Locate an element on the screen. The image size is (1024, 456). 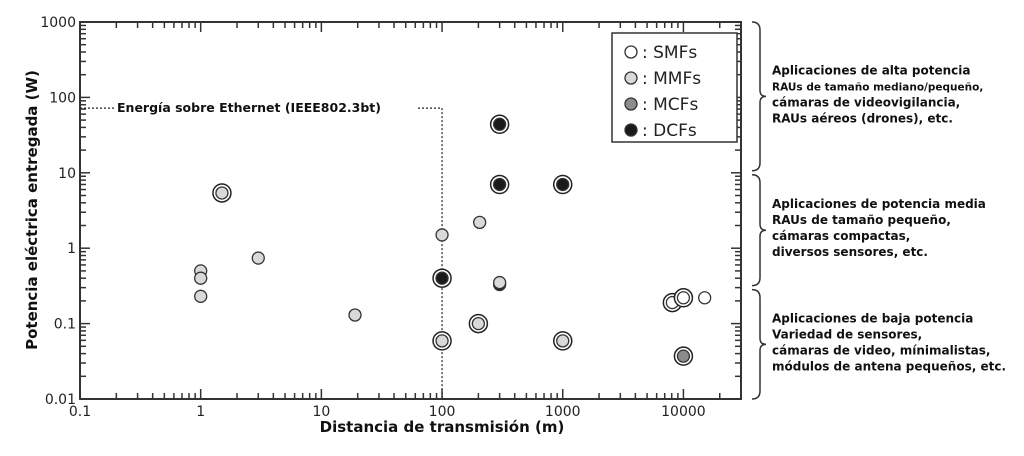
side-panel-line: RAUs de tamaño mediano/pequeño, is located at coordinates (877, 87).